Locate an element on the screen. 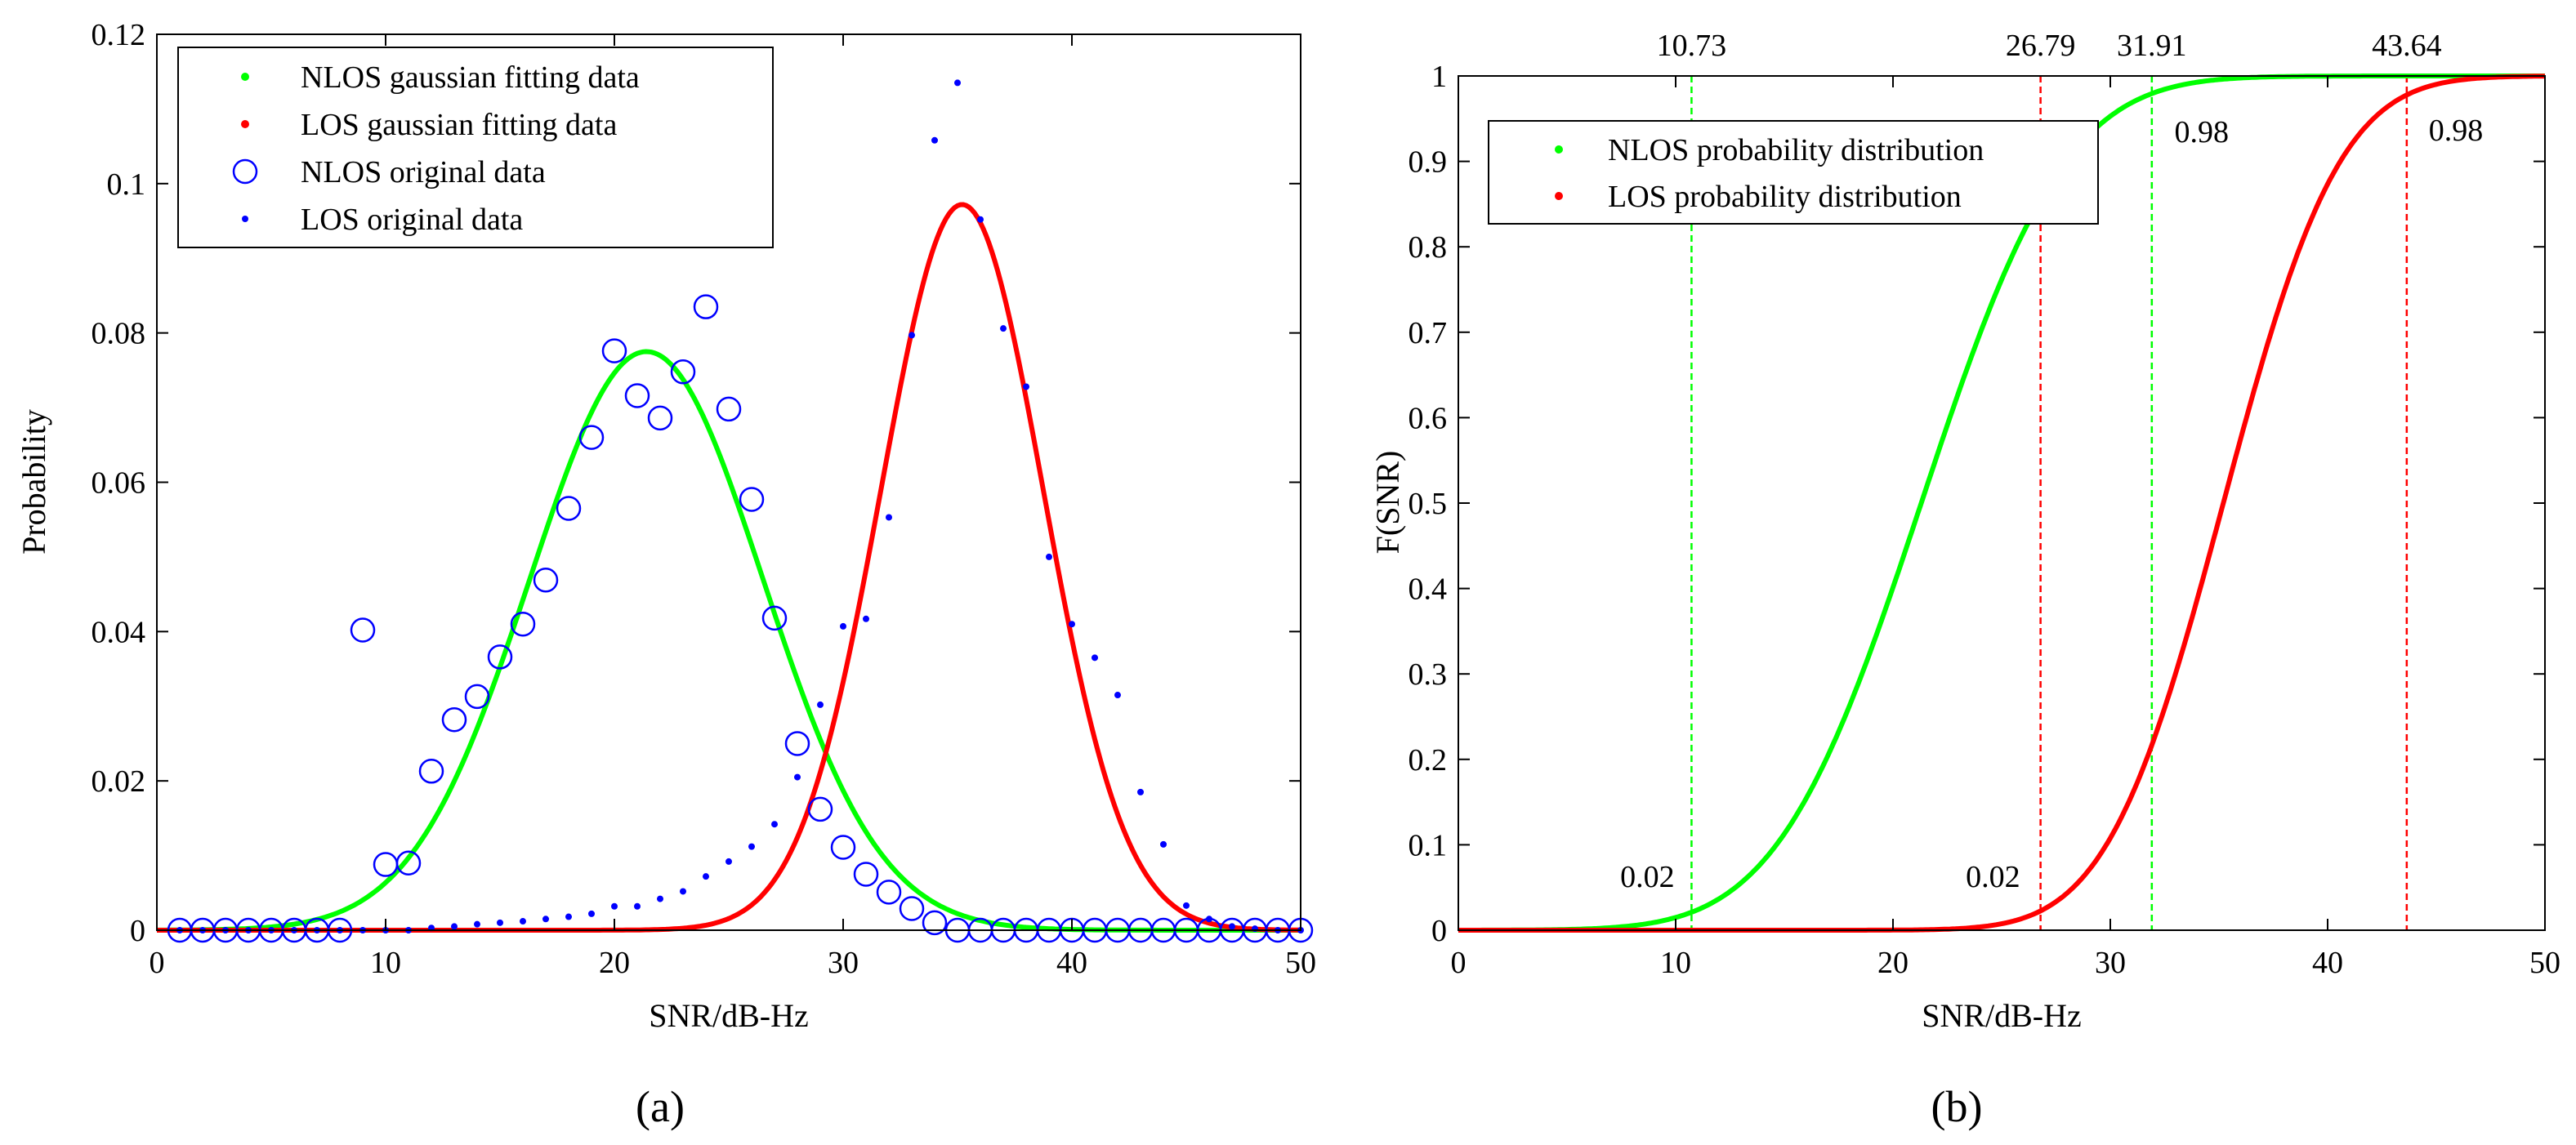 The height and width of the screenshot is (1145, 2576). y-tick-label: 0.6 is located at coordinates (1429, 418).